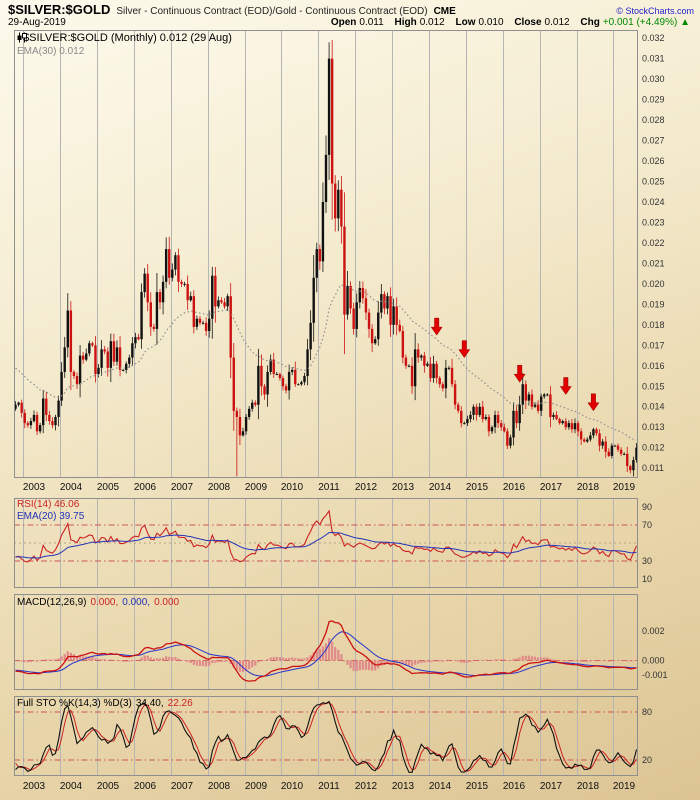 The width and height of the screenshot is (700, 800). What do you see at coordinates (588, 786) in the screenshot?
I see `year-label: 2018` at bounding box center [588, 786].